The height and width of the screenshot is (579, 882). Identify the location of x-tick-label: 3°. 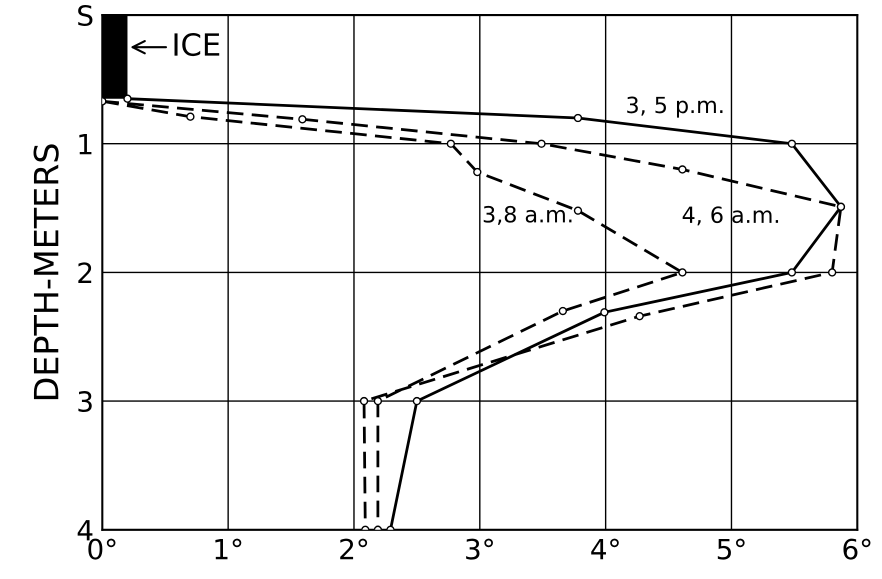
(479, 549).